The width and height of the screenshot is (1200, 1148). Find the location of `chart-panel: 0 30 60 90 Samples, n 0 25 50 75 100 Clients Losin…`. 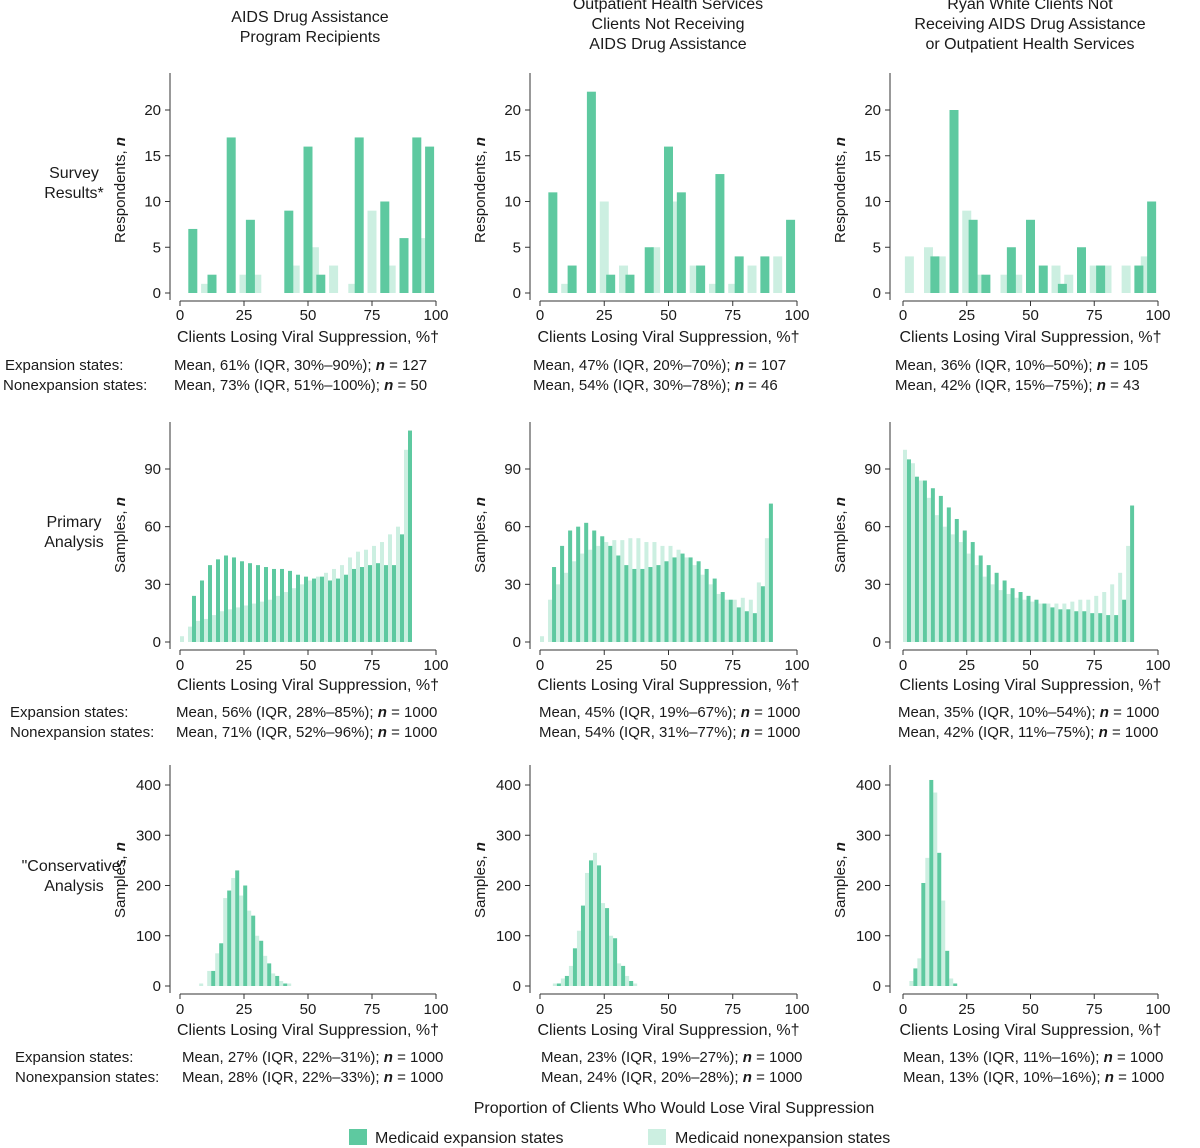

chart-panel: 0 30 60 90 Samples, n 0 25 50 75 100 Clients Losin… is located at coordinates (641, 581).